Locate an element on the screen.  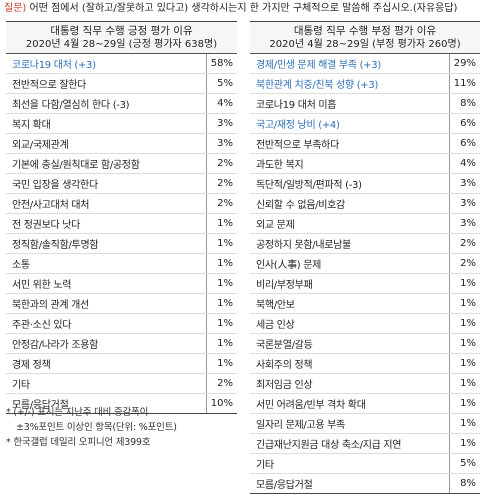
positive-row: 소통 1% is located at coordinates (121, 264).